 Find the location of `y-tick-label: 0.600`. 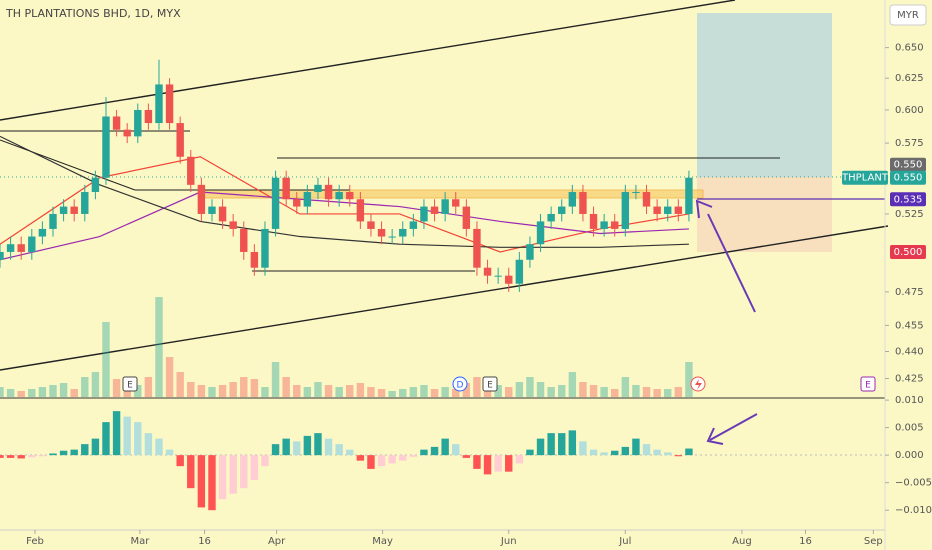

y-tick-label: 0.600 is located at coordinates (909, 110).